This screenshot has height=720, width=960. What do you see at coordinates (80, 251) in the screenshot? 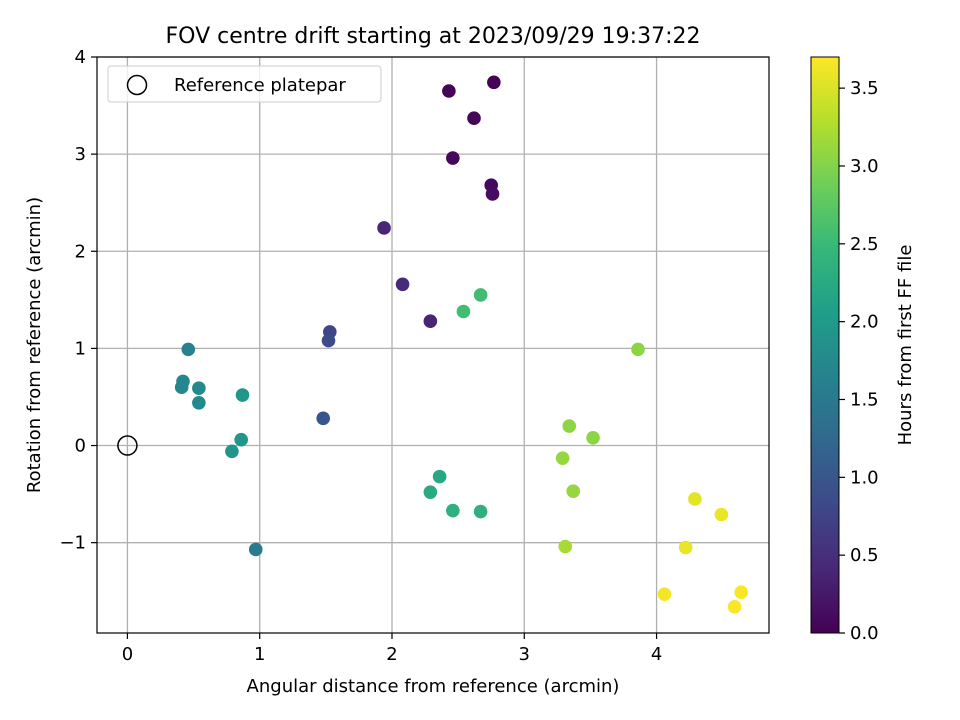
I see `y-tick-label: 2` at bounding box center [80, 251].